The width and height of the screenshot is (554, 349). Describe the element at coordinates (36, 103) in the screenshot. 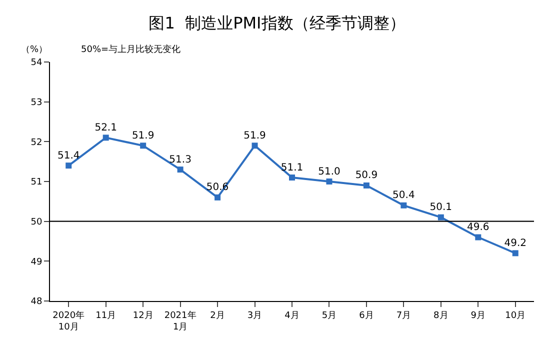

I see `y-tick-label: 53` at that location.